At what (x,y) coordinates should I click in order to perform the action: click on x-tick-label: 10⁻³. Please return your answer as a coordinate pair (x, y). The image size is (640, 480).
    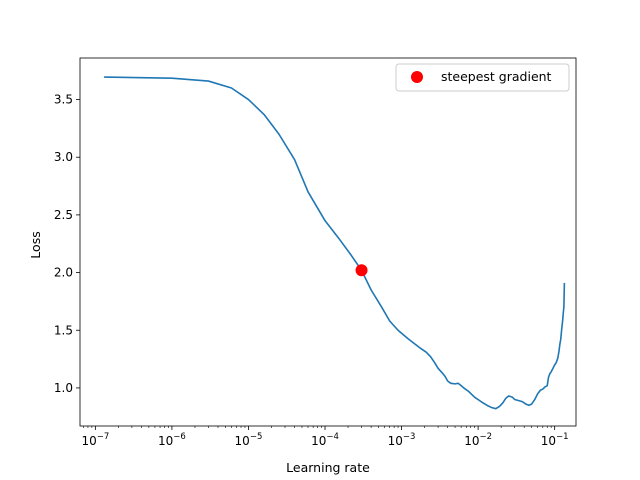
    Looking at the image, I should click on (402, 440).